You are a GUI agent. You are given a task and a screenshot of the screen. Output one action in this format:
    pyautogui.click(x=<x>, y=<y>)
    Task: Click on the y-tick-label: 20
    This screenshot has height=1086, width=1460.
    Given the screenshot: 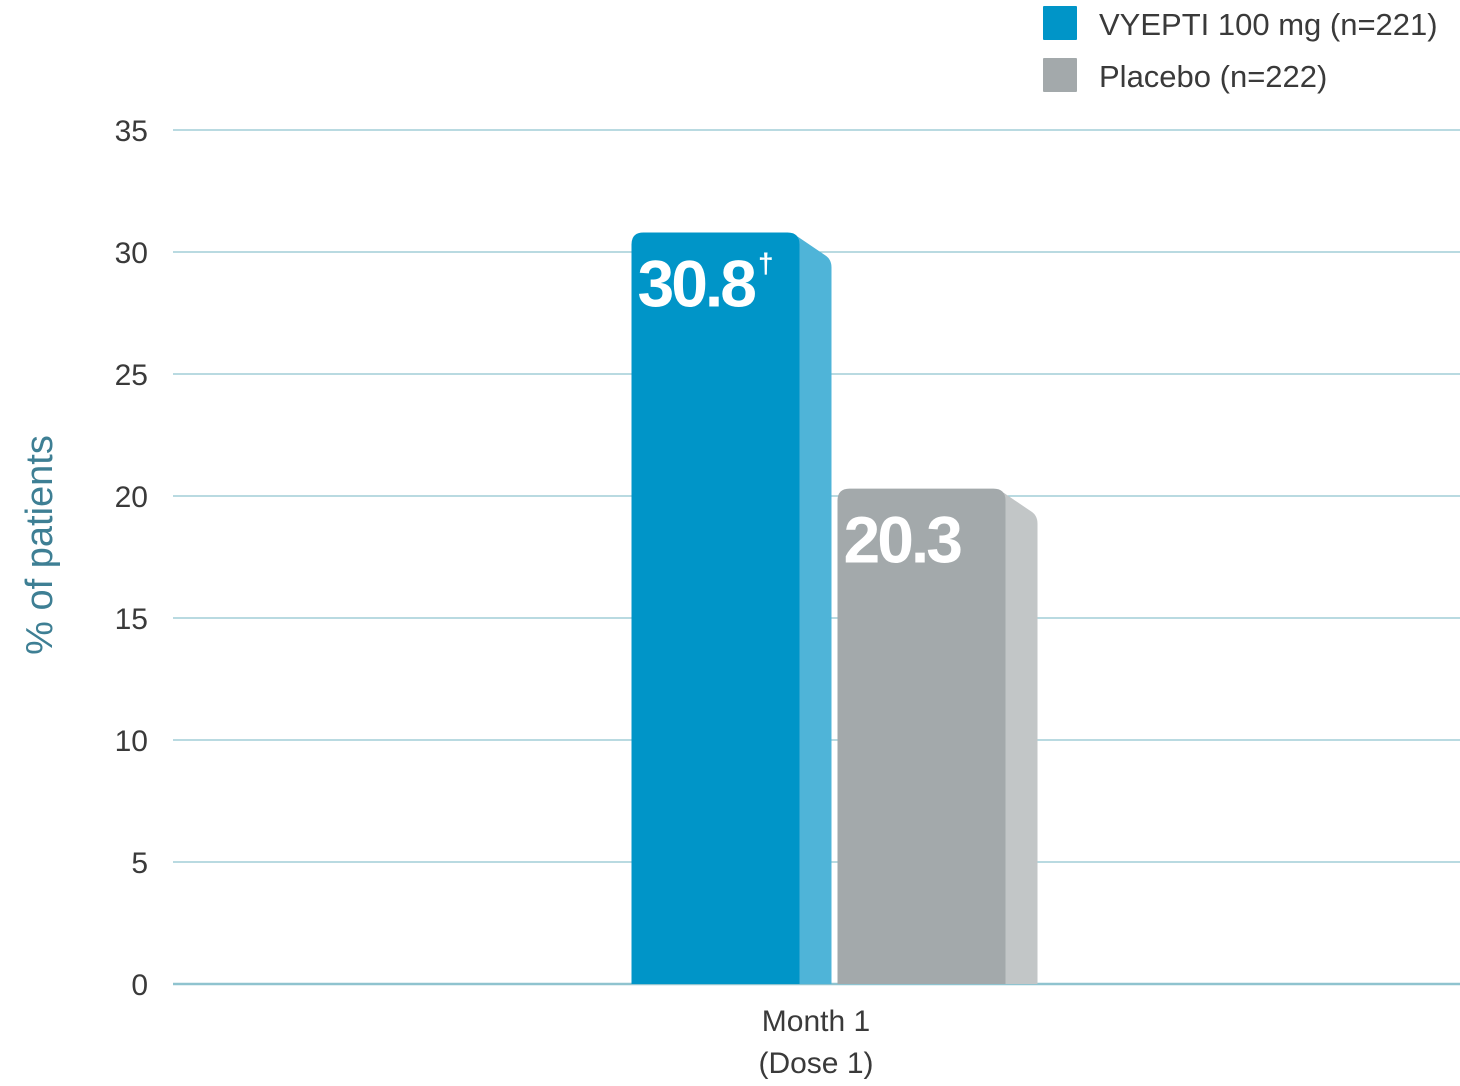 What is the action you would take?
    pyautogui.click(x=131, y=497)
    